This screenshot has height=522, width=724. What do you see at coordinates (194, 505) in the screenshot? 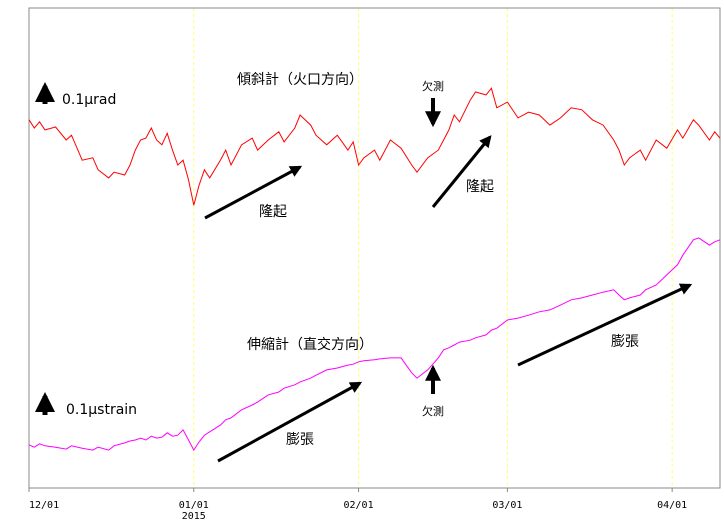
I see `x-tick-label: 01/01` at bounding box center [194, 505].